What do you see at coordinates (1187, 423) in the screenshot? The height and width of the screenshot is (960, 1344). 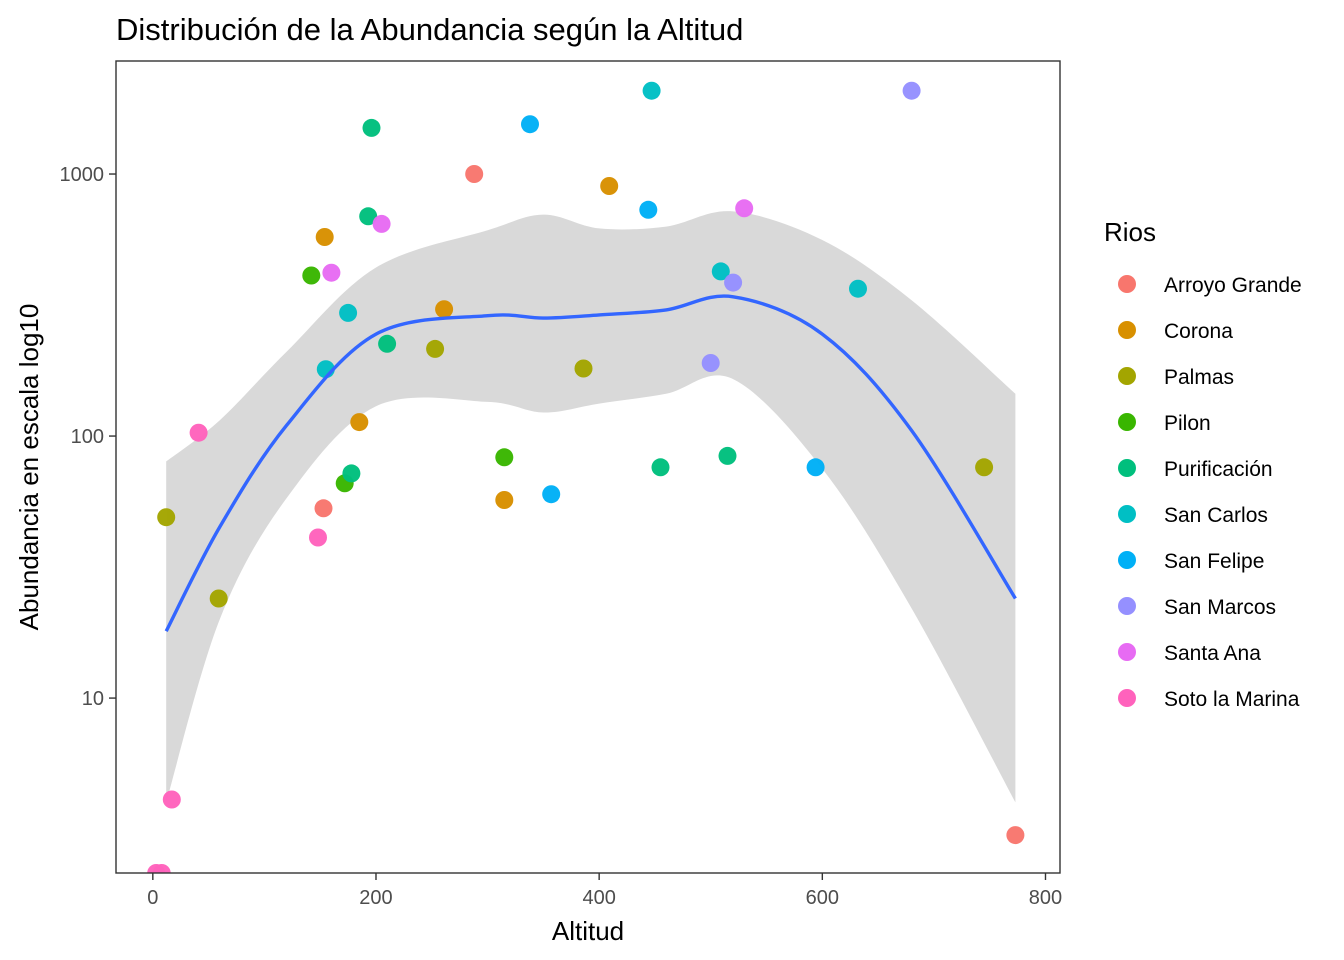 I see `legend-label: Pilon` at bounding box center [1187, 423].